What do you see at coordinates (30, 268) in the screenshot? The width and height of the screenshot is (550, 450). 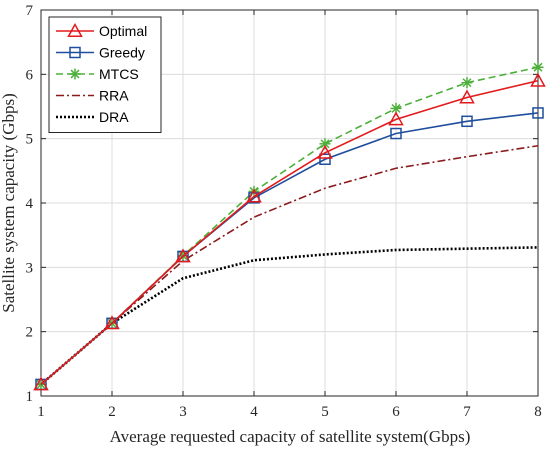 I see `y-tick-label: 3` at bounding box center [30, 268].